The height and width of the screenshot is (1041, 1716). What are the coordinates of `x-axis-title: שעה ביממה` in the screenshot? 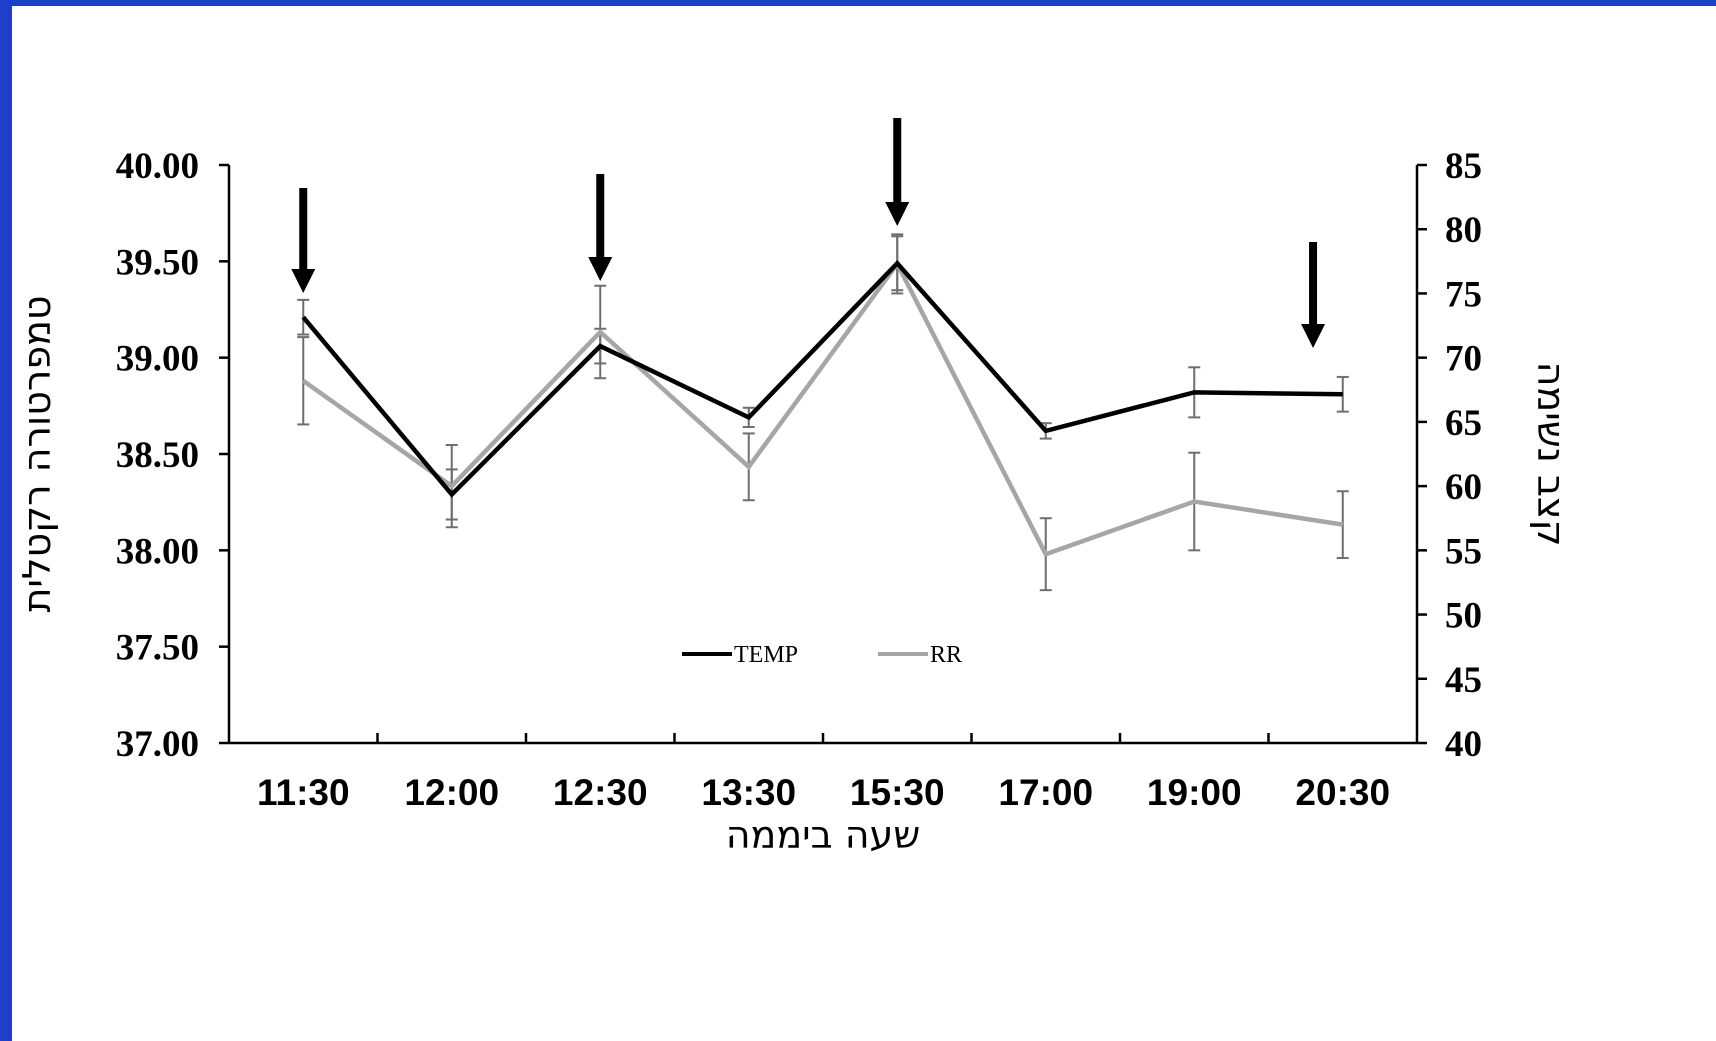 It's located at (823, 835).